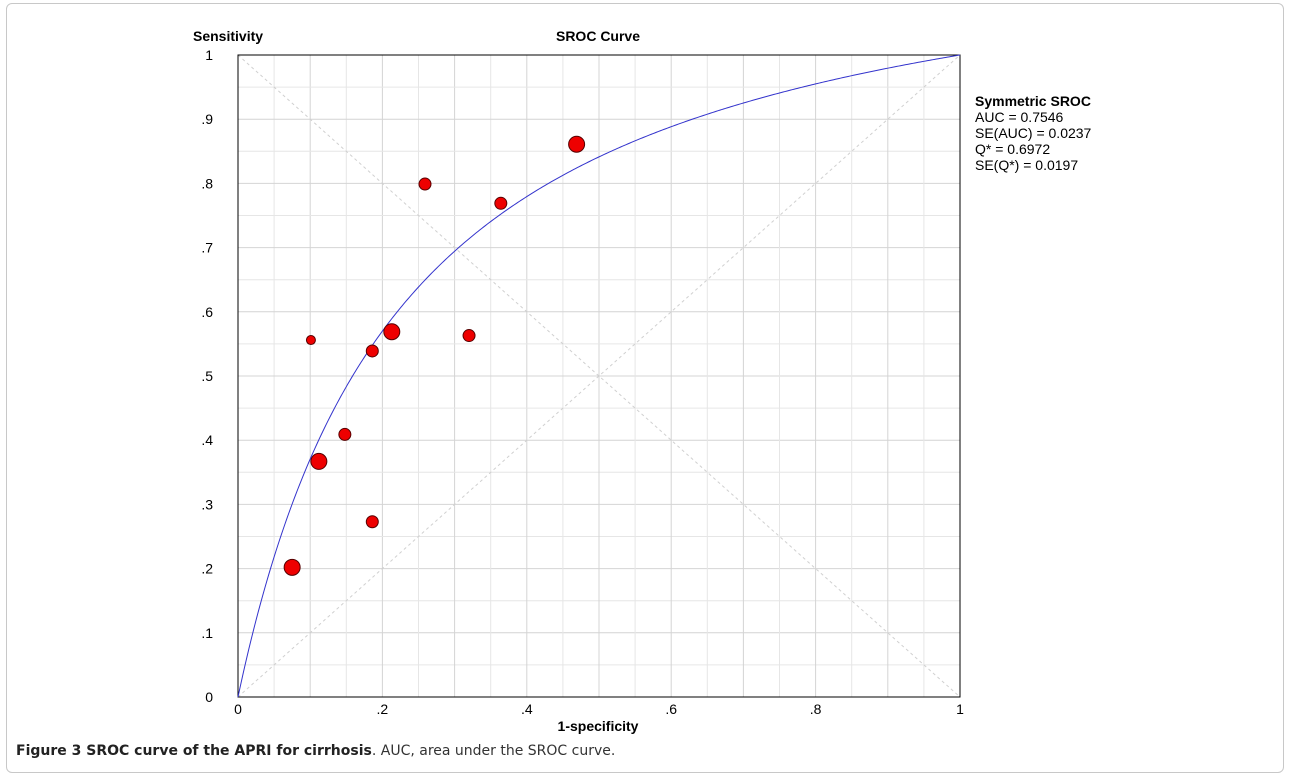 The width and height of the screenshot is (1290, 776). I want to click on legend-se-auc: SE(AUC) = 0.0237, so click(1033, 133).